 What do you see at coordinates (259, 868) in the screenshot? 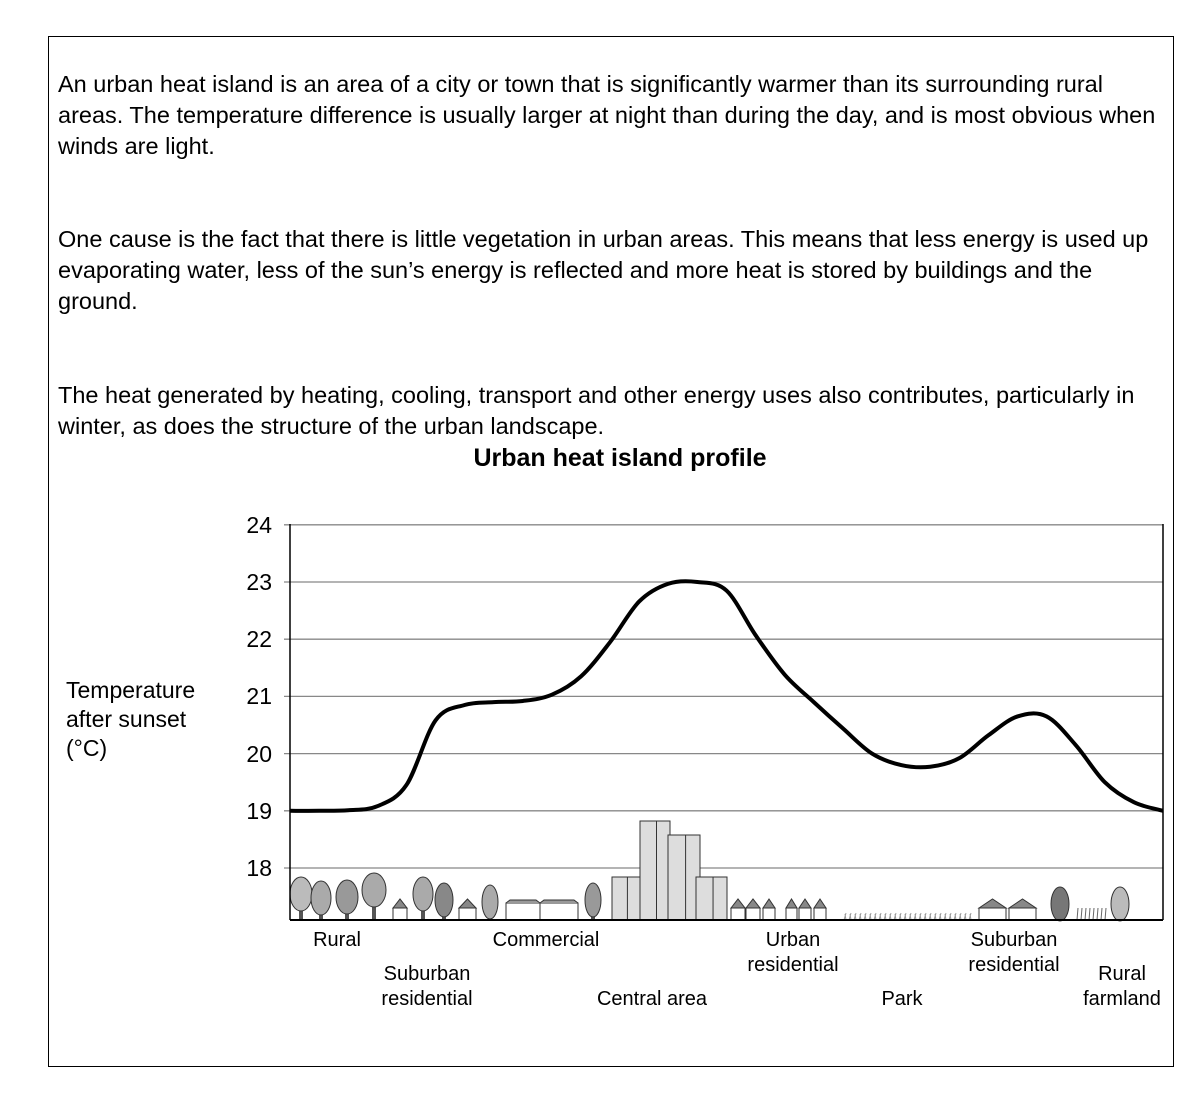
I see `y-tick-label: 18` at bounding box center [259, 868].